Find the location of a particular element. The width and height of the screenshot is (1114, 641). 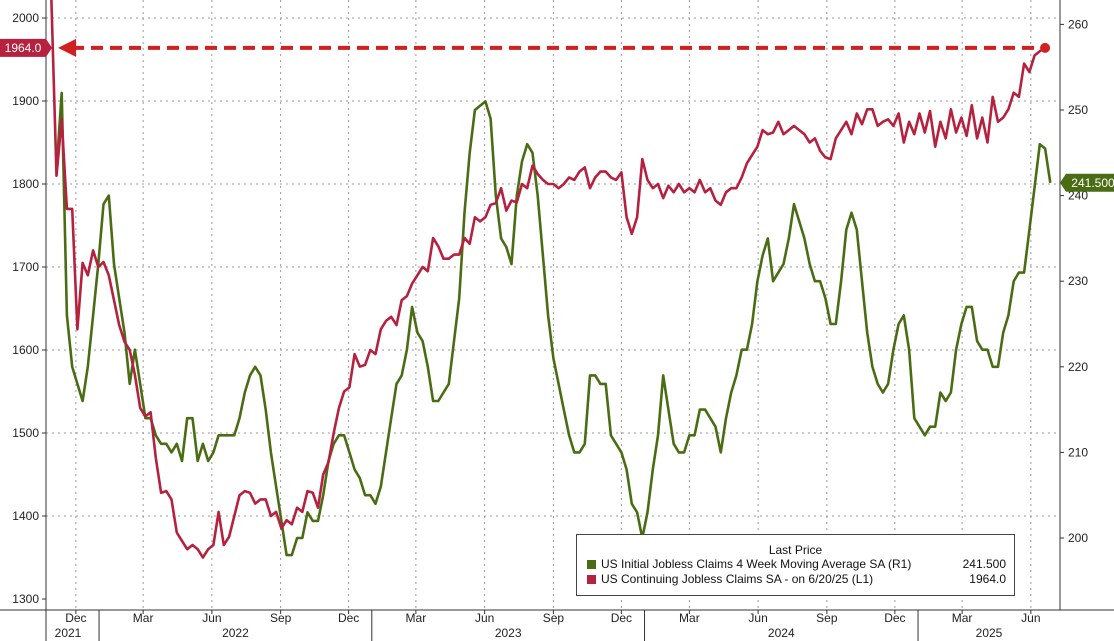

left-tag-value: 1964.0 is located at coordinates (23, 48).